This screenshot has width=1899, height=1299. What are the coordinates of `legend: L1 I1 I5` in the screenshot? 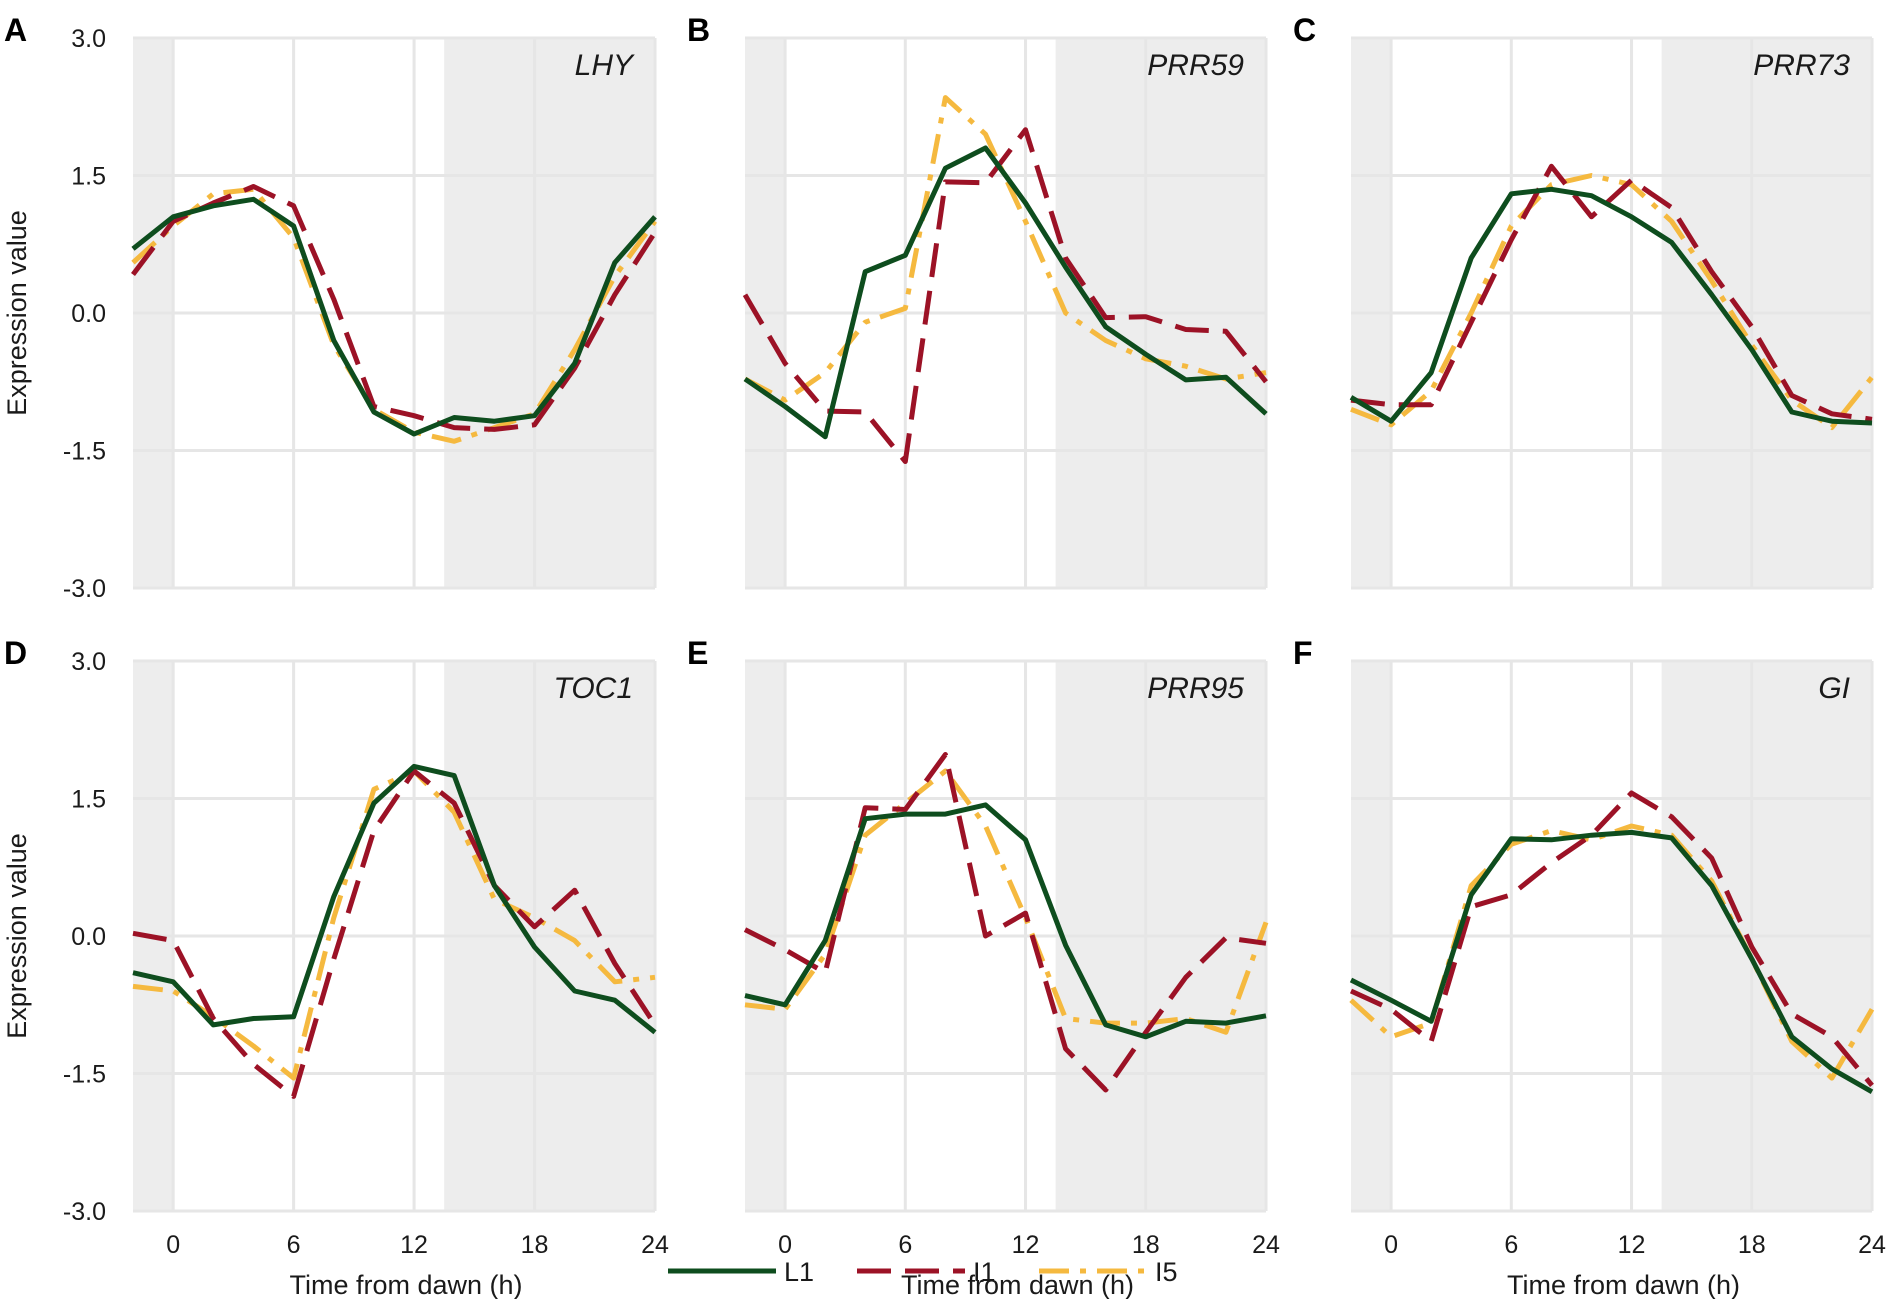 It's located at (923, 1272).